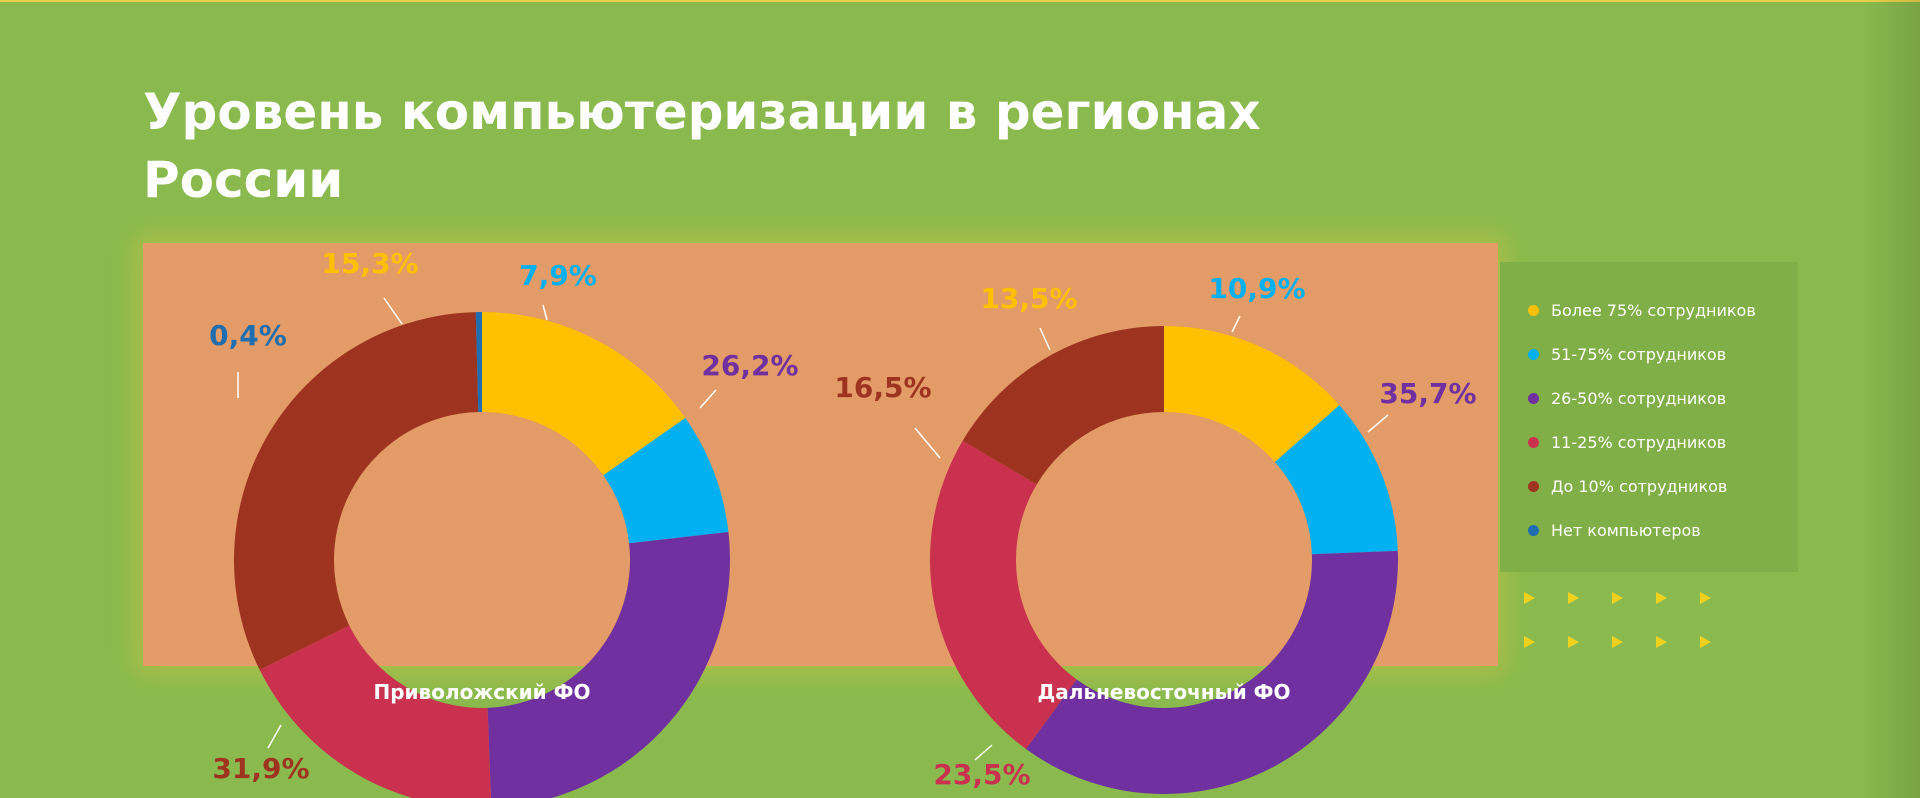 This screenshot has height=798, width=1920. What do you see at coordinates (749, 365) in the screenshot?
I see `data-label: 26,2%` at bounding box center [749, 365].